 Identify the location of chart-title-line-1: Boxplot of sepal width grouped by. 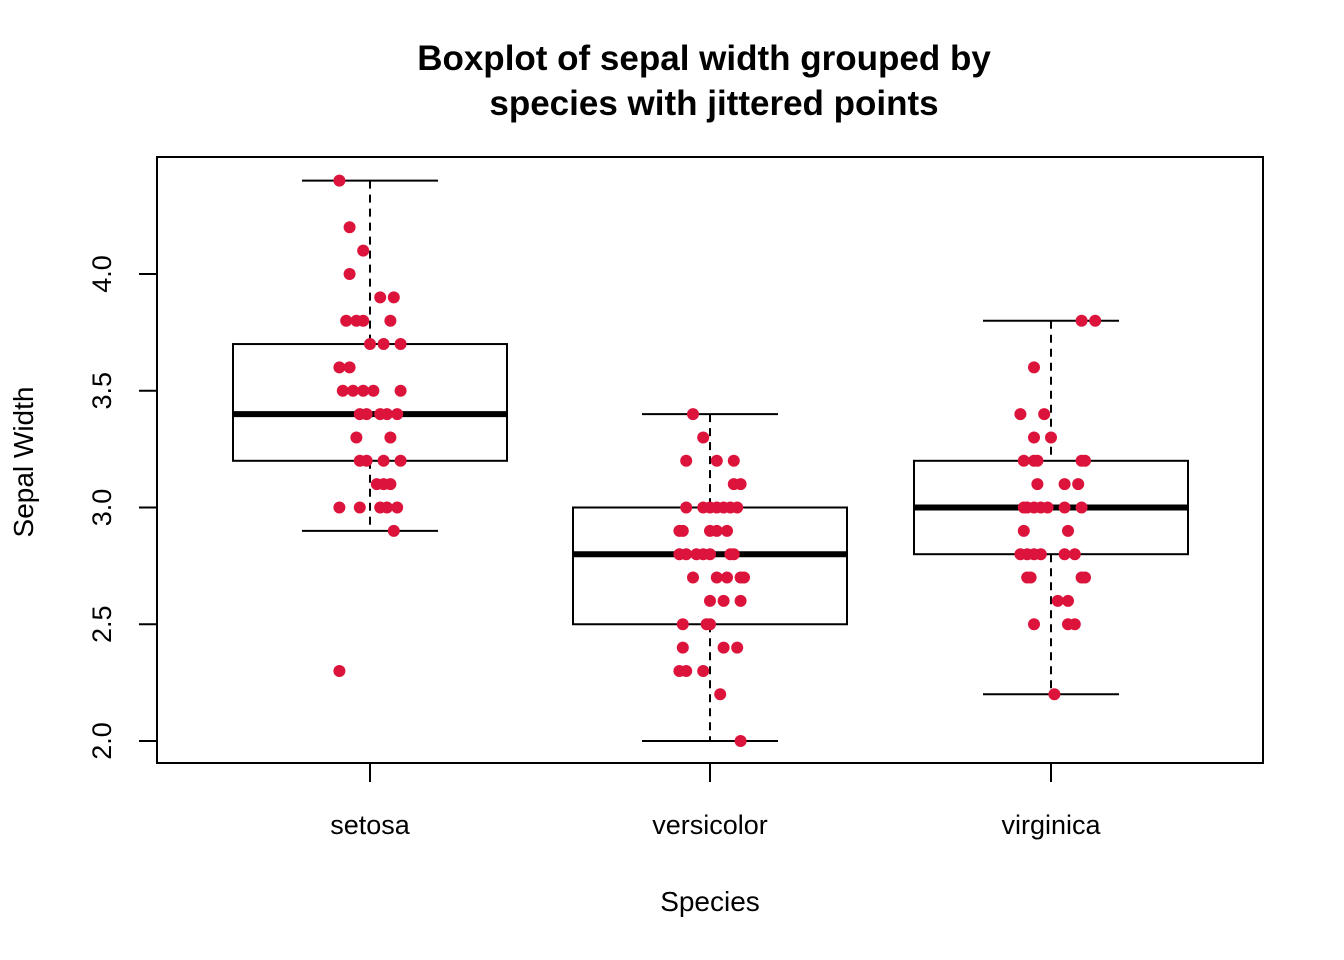
(704, 58).